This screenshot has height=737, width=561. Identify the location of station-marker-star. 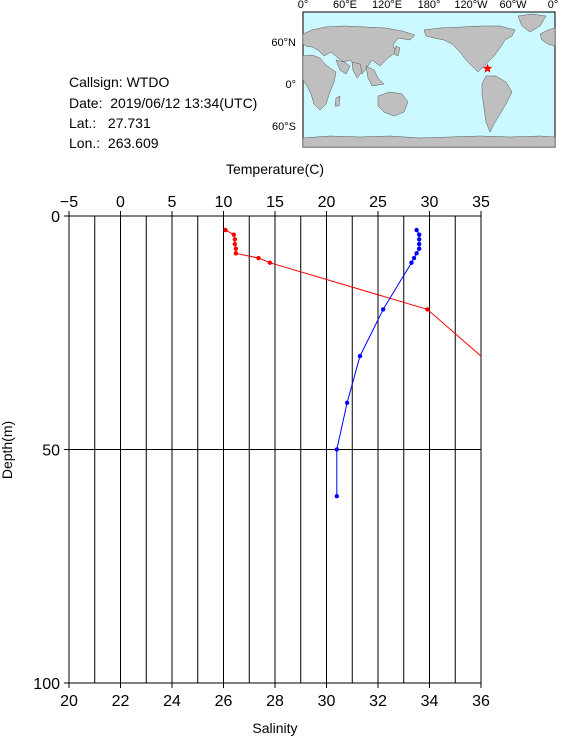
(487, 68).